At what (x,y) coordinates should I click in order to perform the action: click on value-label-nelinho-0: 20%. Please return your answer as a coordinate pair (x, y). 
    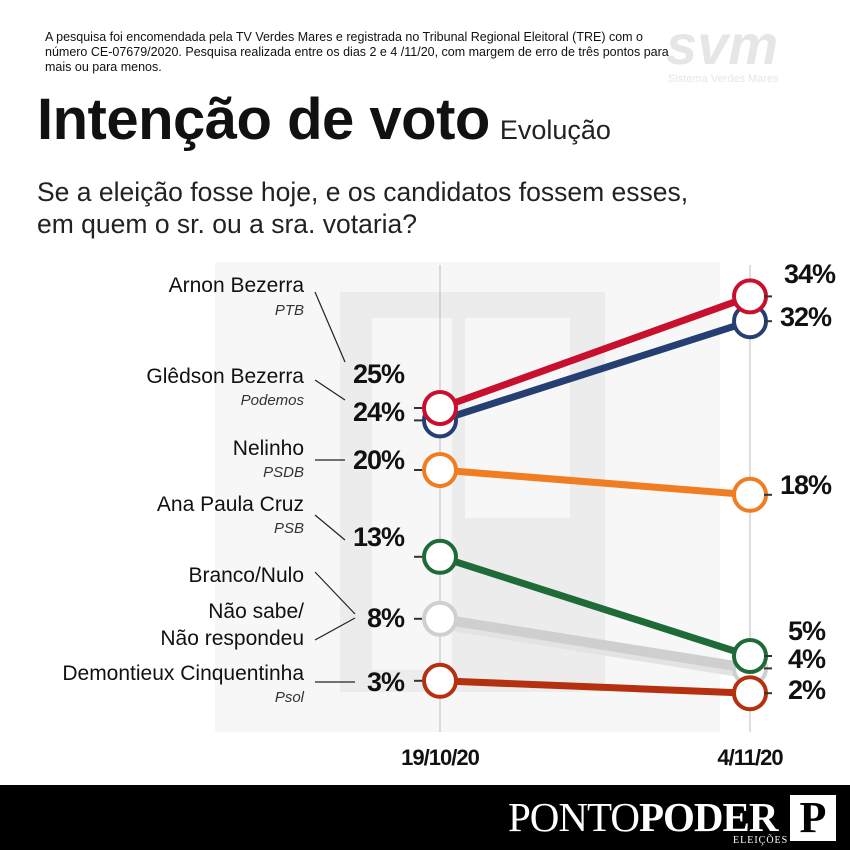
    Looking at the image, I should click on (379, 460).